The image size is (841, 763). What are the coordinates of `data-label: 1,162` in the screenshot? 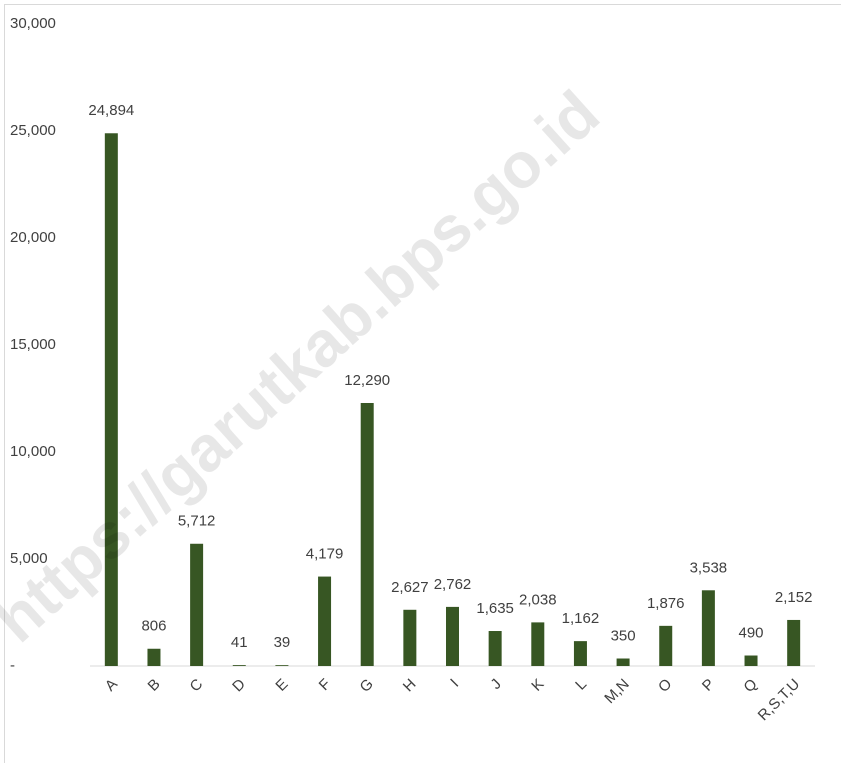 It's located at (581, 618).